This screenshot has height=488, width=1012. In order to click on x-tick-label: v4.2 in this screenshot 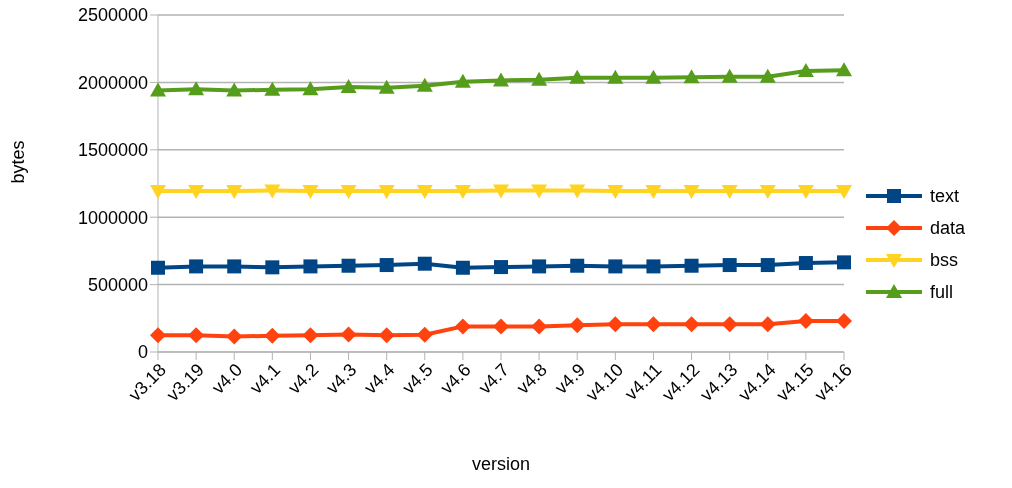, I will do `click(303, 378)`.